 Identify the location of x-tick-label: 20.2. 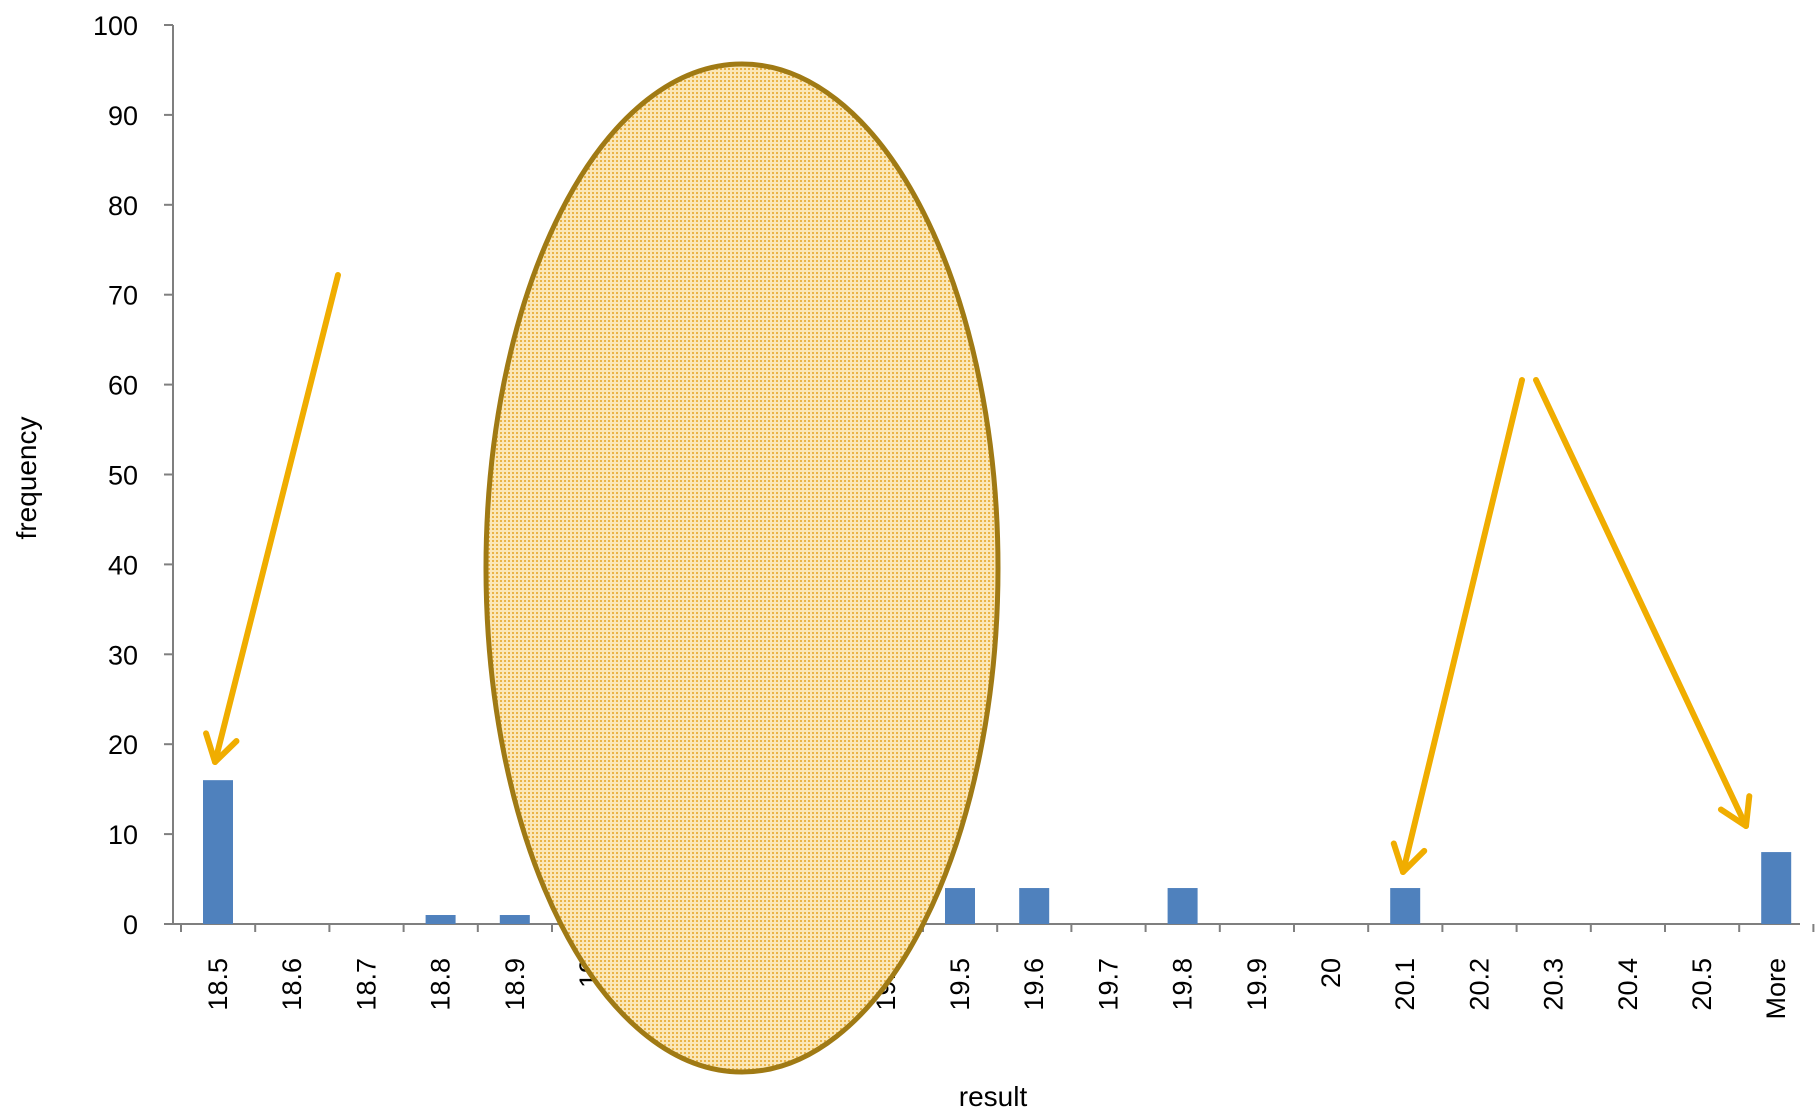
(1479, 984).